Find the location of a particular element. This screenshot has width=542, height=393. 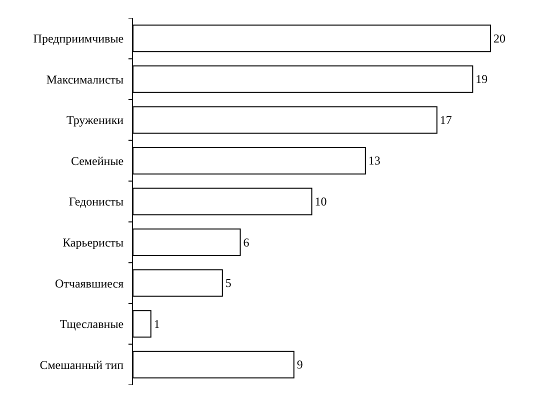

y-tick-label: Гедонисты is located at coordinates (96, 201).